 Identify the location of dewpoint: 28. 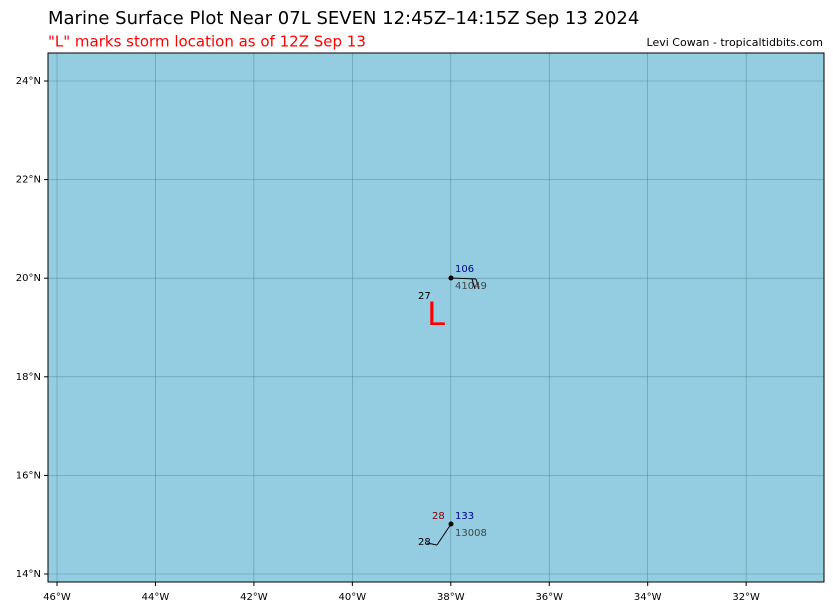
(438, 516).